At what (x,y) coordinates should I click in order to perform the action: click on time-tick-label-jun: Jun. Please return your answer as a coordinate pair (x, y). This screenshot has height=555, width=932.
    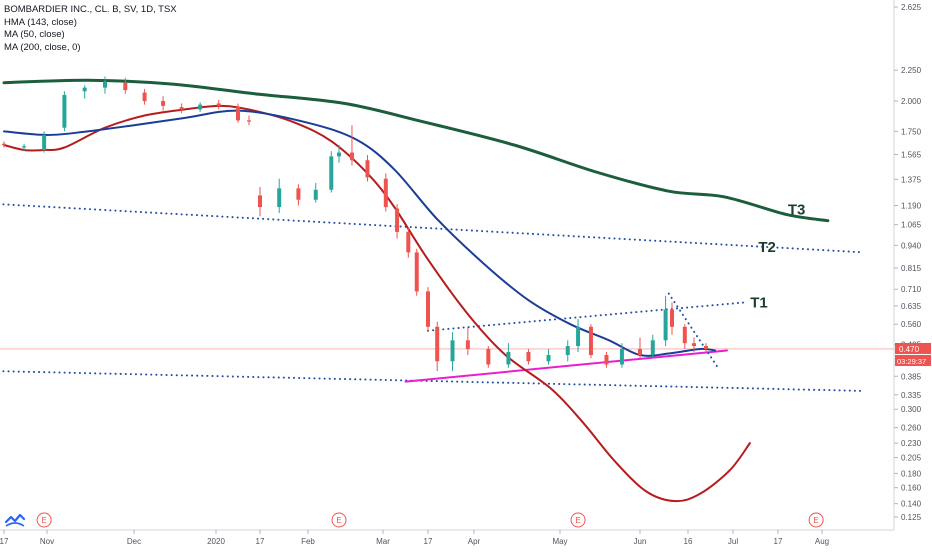
    Looking at the image, I should click on (640, 541).